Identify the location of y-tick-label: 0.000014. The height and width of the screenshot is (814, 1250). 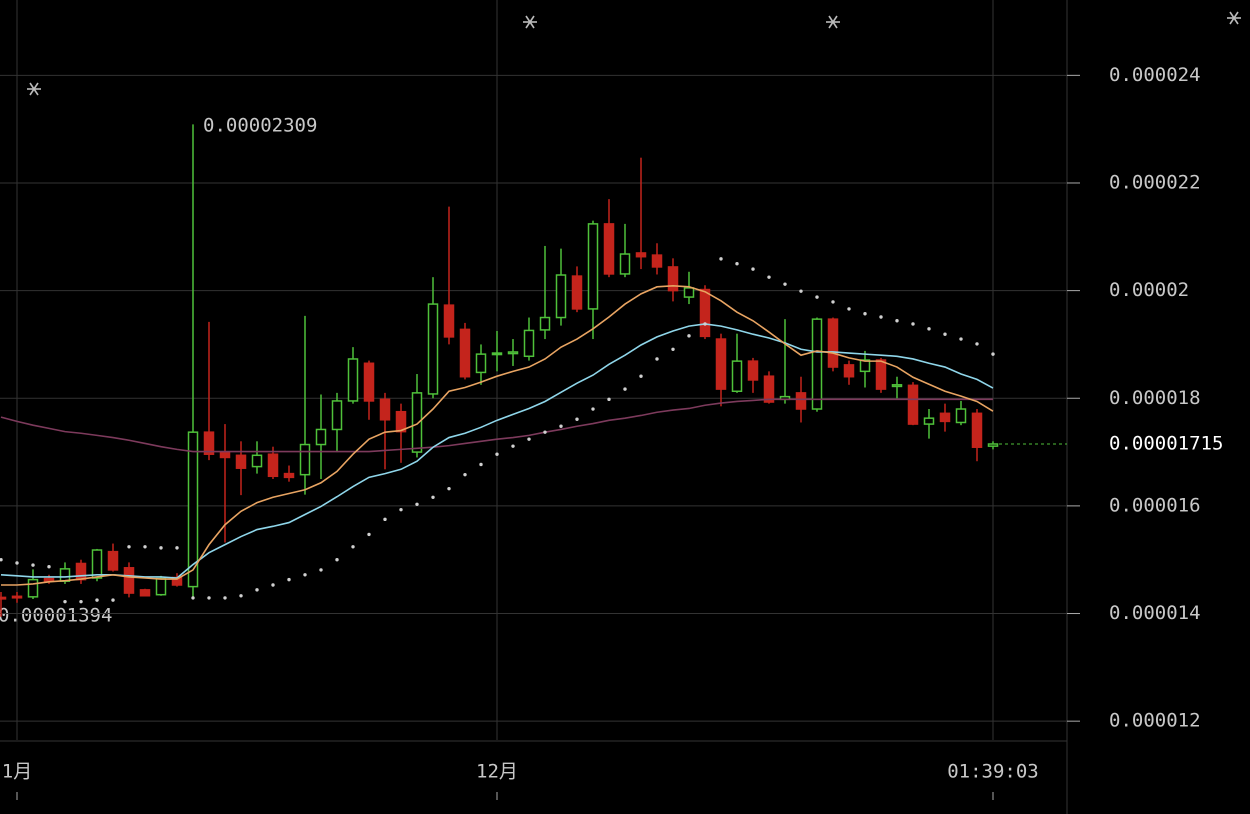
(1155, 613).